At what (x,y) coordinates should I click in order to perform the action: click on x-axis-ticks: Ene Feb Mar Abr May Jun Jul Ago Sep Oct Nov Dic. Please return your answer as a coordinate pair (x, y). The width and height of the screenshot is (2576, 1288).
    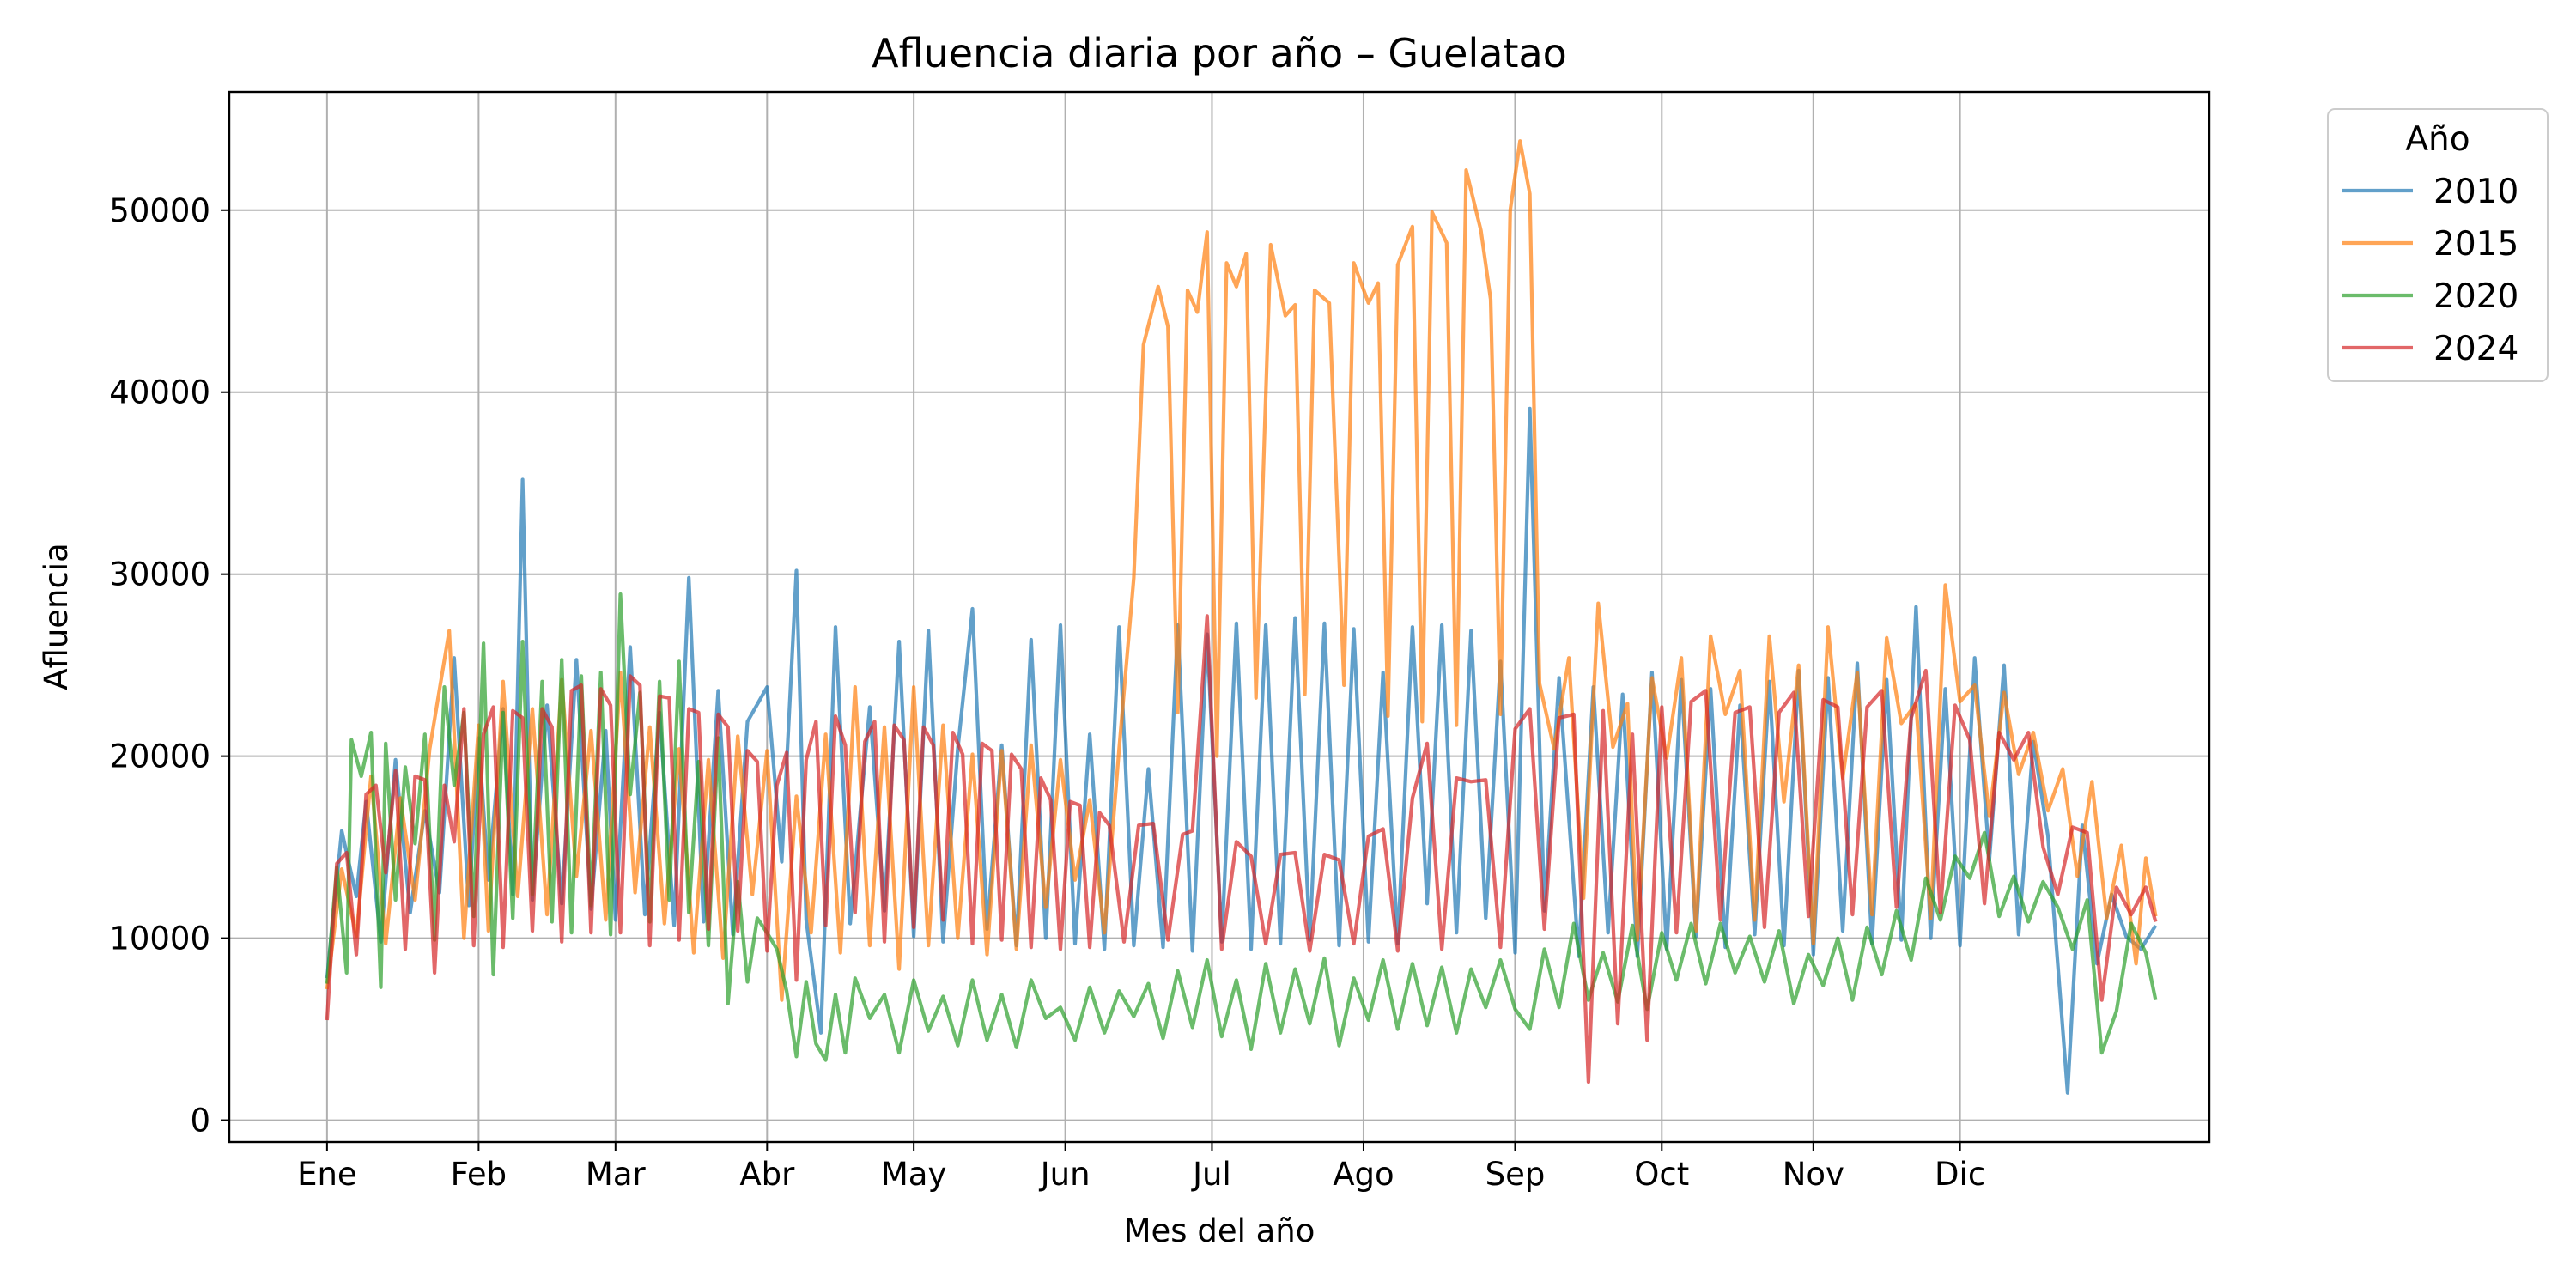
    Looking at the image, I should click on (1141, 1167).